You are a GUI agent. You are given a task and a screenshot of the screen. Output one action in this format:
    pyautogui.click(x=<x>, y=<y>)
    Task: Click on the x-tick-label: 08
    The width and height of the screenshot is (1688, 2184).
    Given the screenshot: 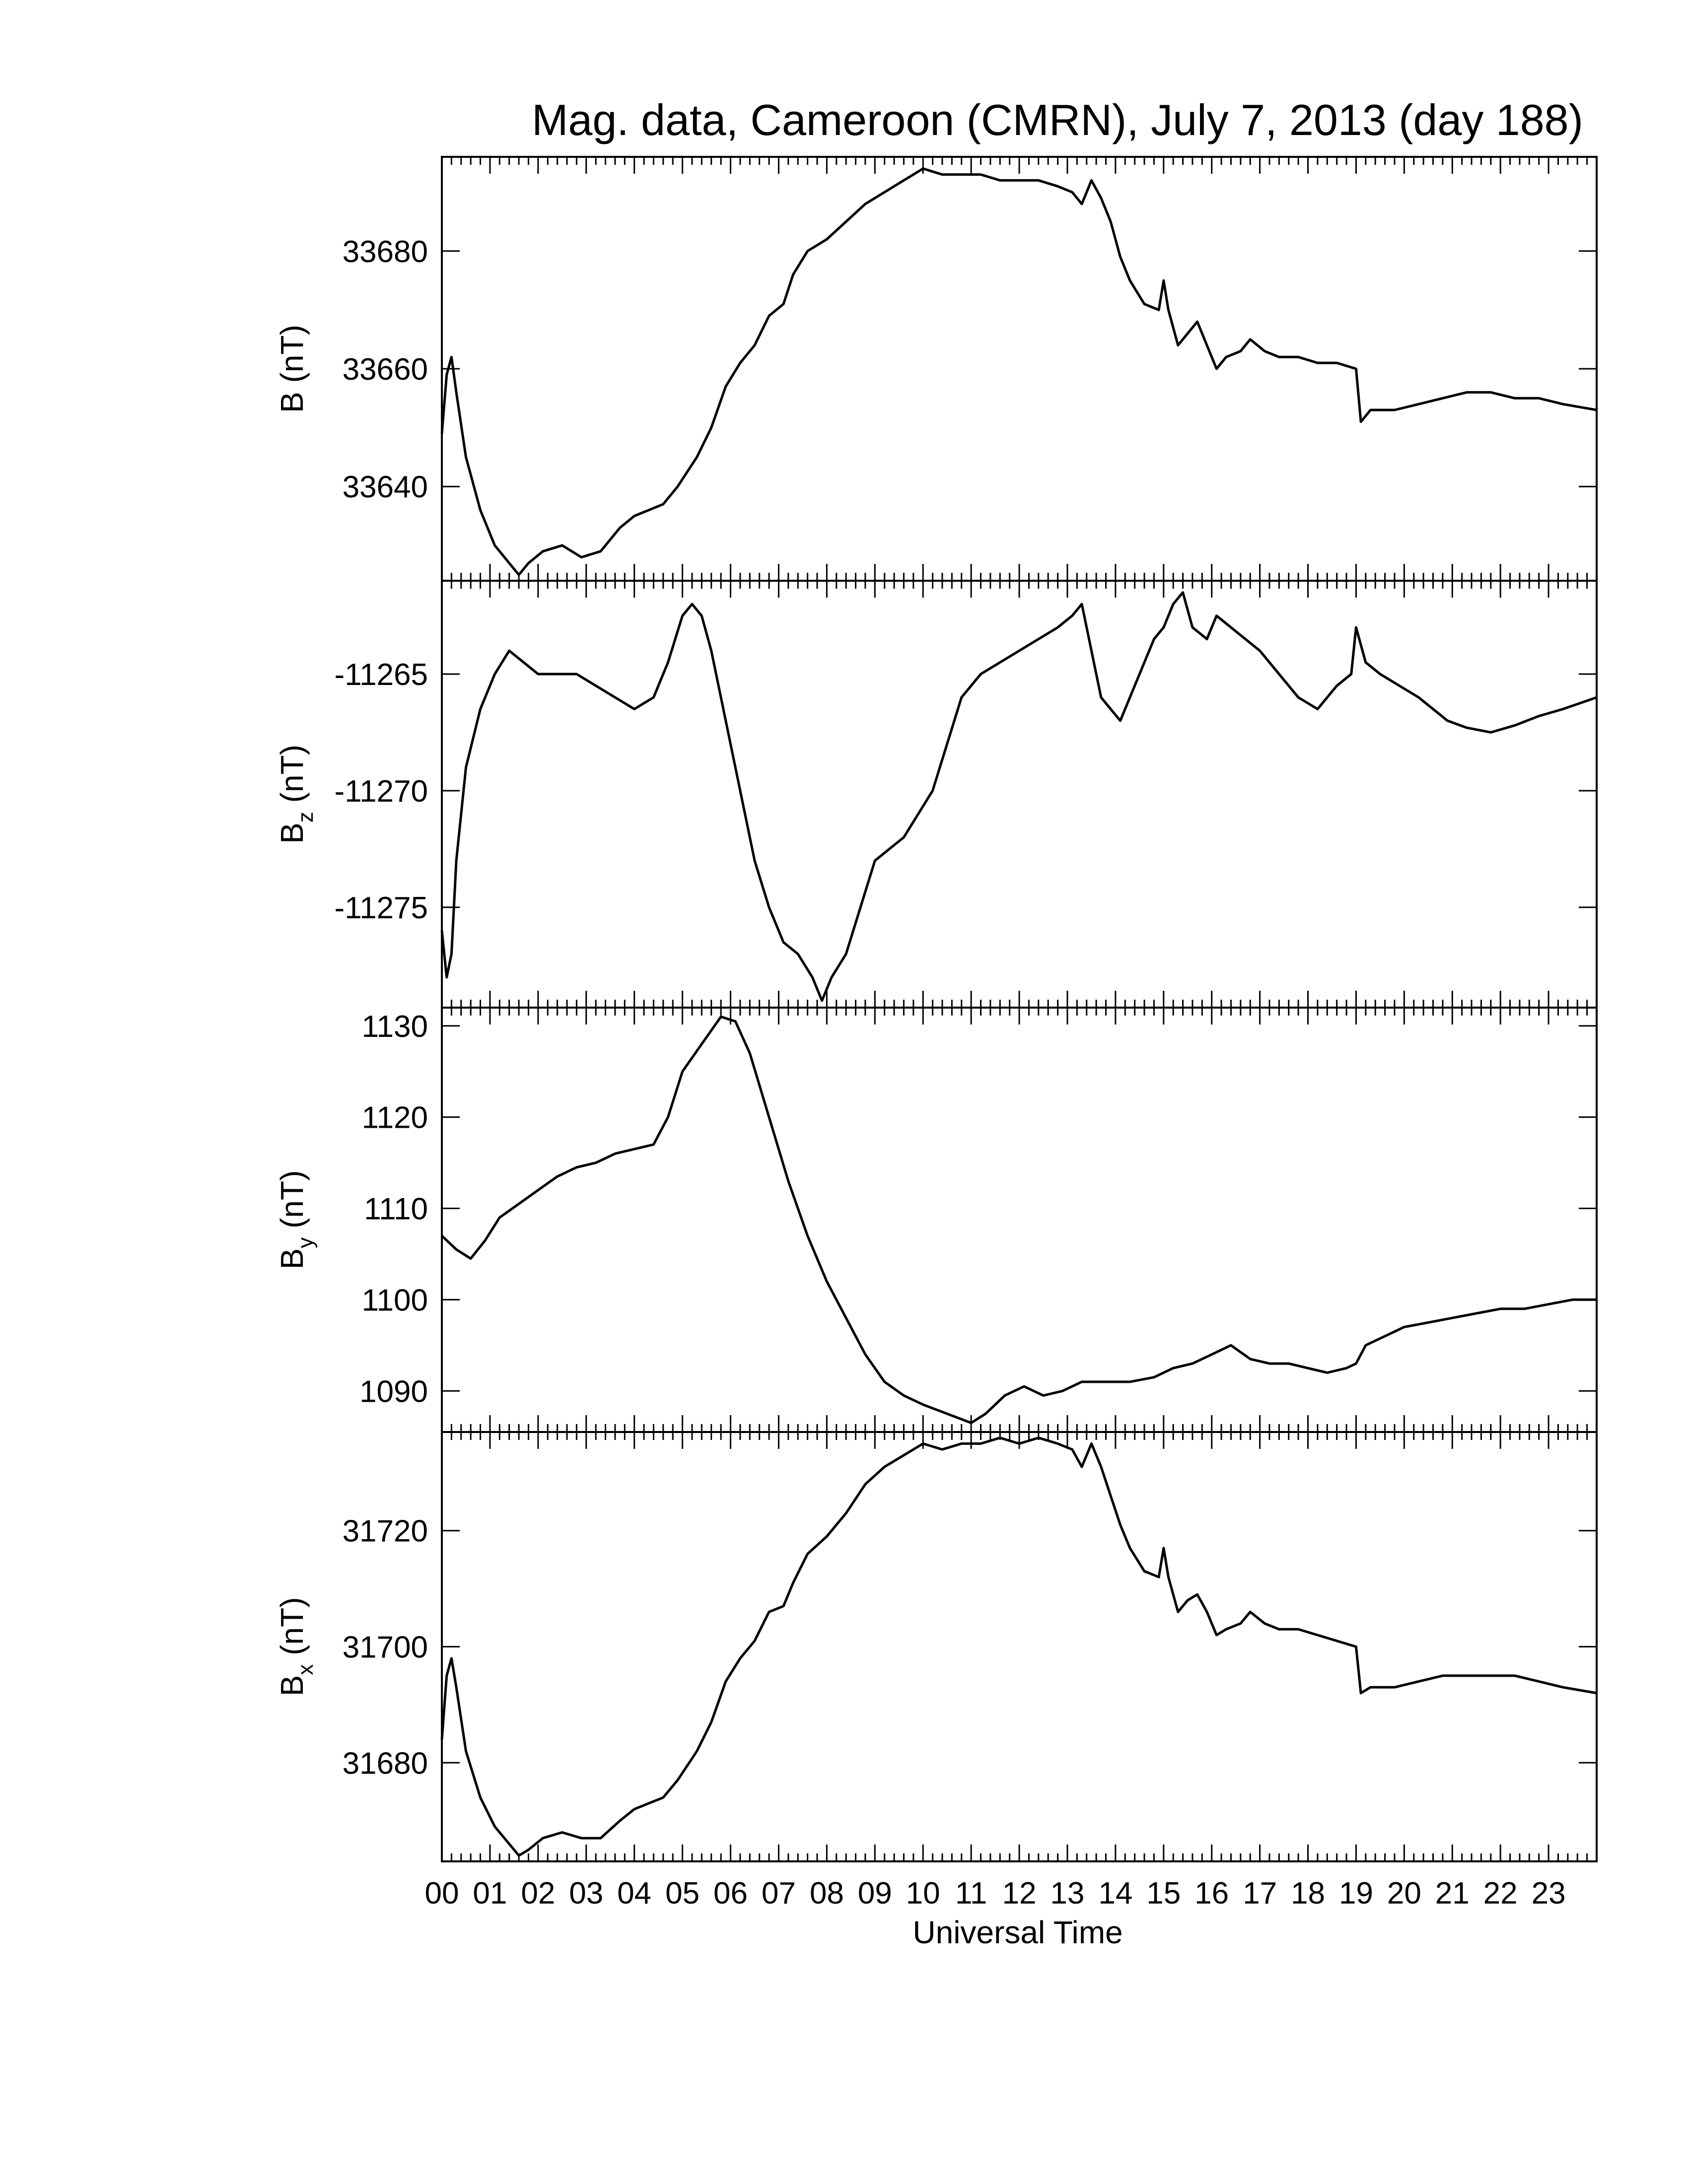 What is the action you would take?
    pyautogui.click(x=827, y=1893)
    